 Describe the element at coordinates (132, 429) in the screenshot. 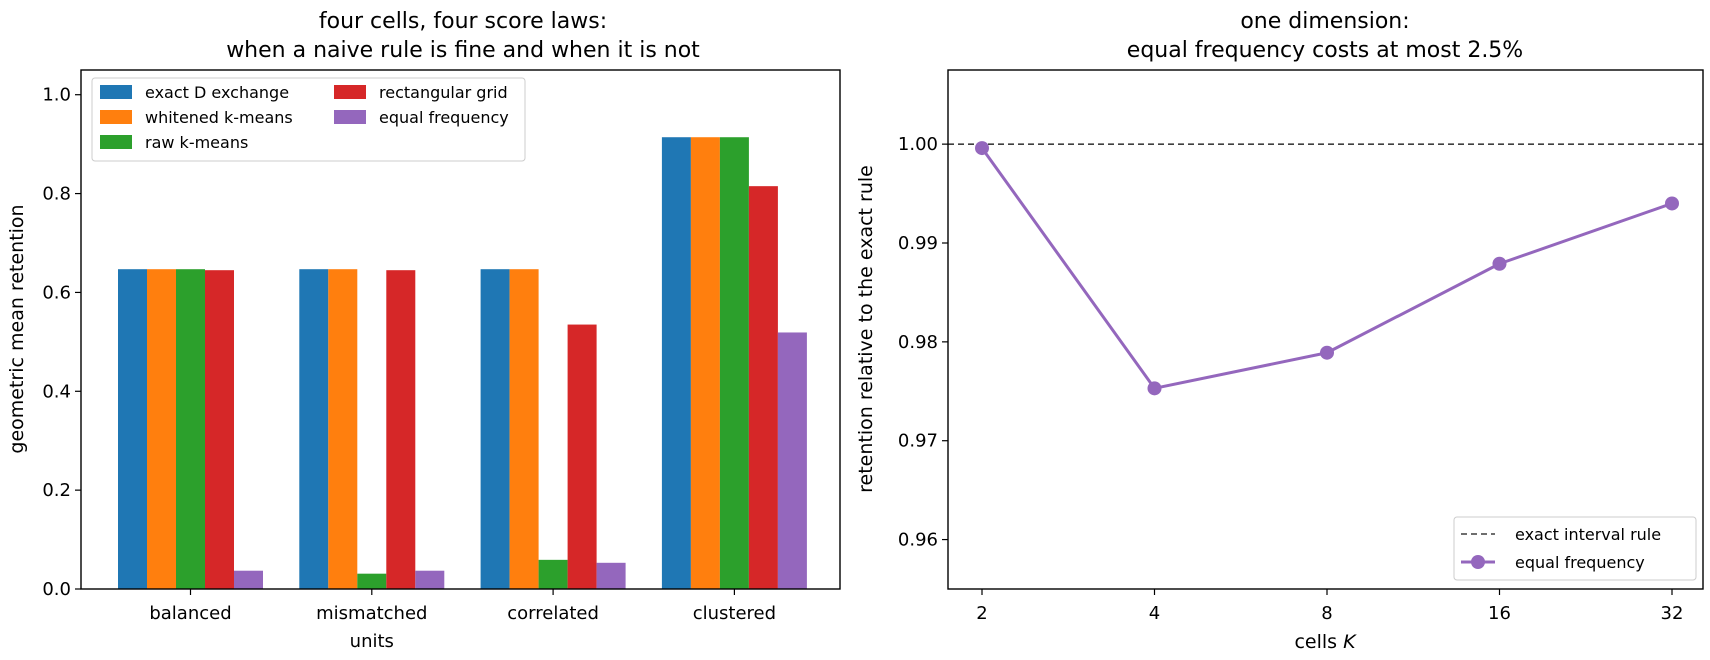

I see `bar-exact-d-exchange-balanced` at that location.